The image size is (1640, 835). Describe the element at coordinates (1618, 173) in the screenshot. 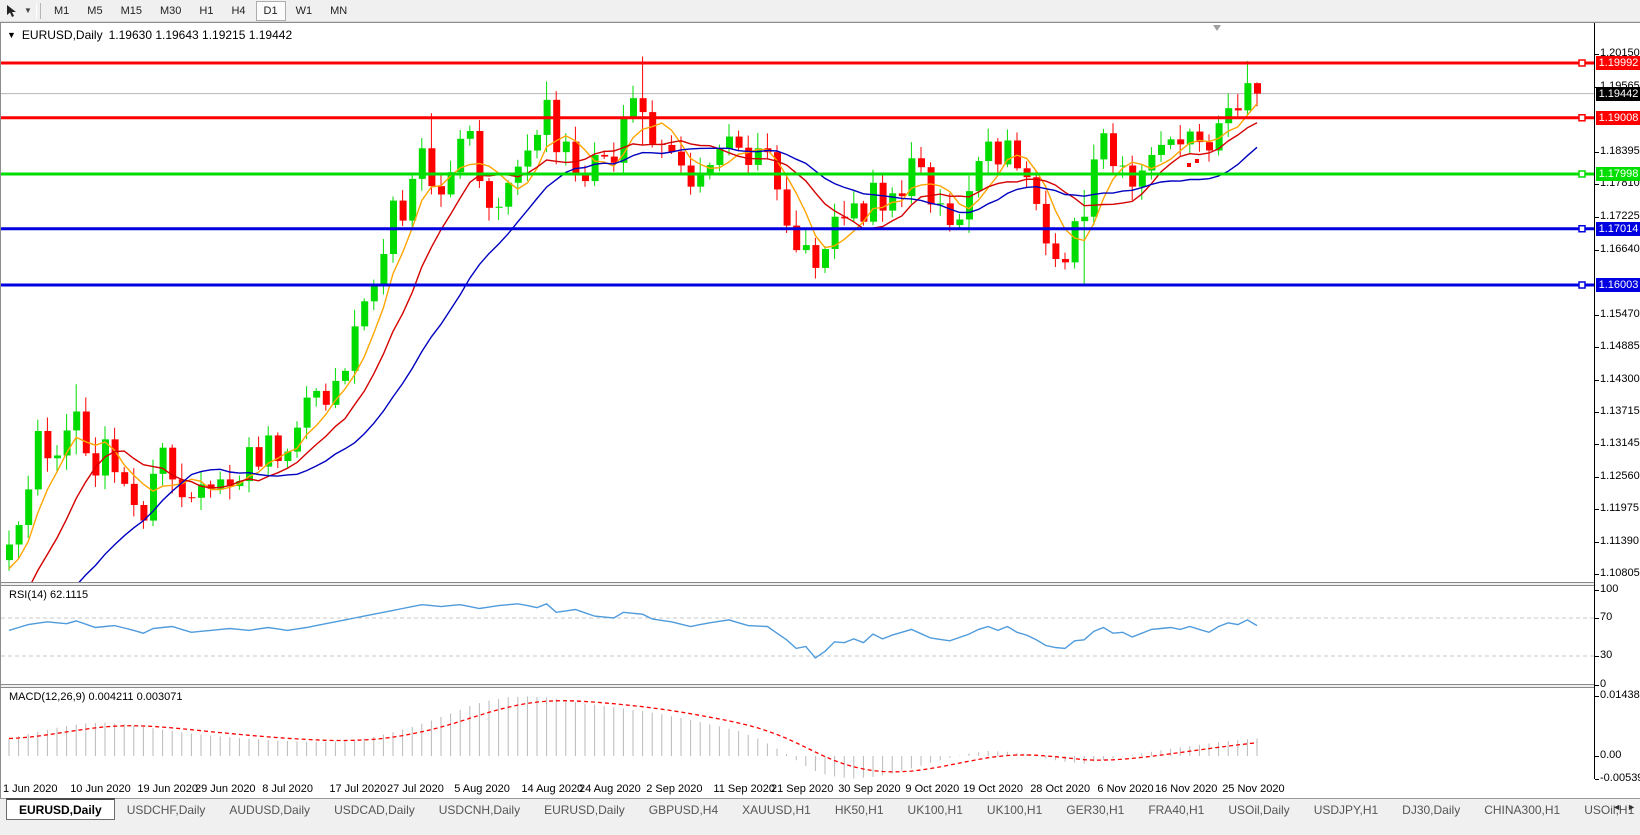

I see `price-line-badge: 1.17998` at that location.